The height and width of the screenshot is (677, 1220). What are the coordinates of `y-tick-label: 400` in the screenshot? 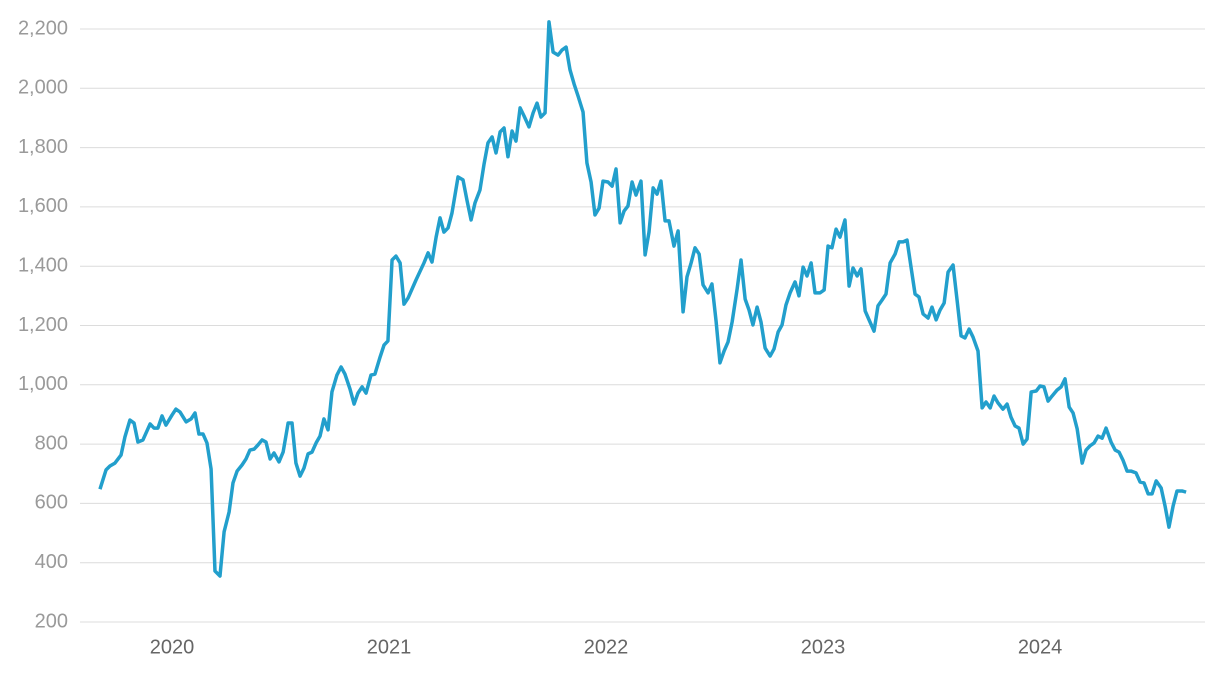 It's located at (51, 562).